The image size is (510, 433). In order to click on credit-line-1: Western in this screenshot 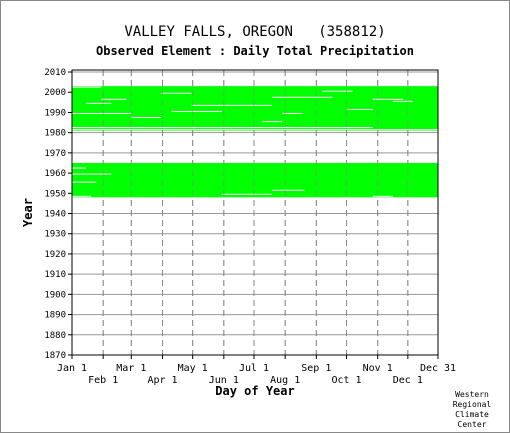, I will do `click(472, 394)`.